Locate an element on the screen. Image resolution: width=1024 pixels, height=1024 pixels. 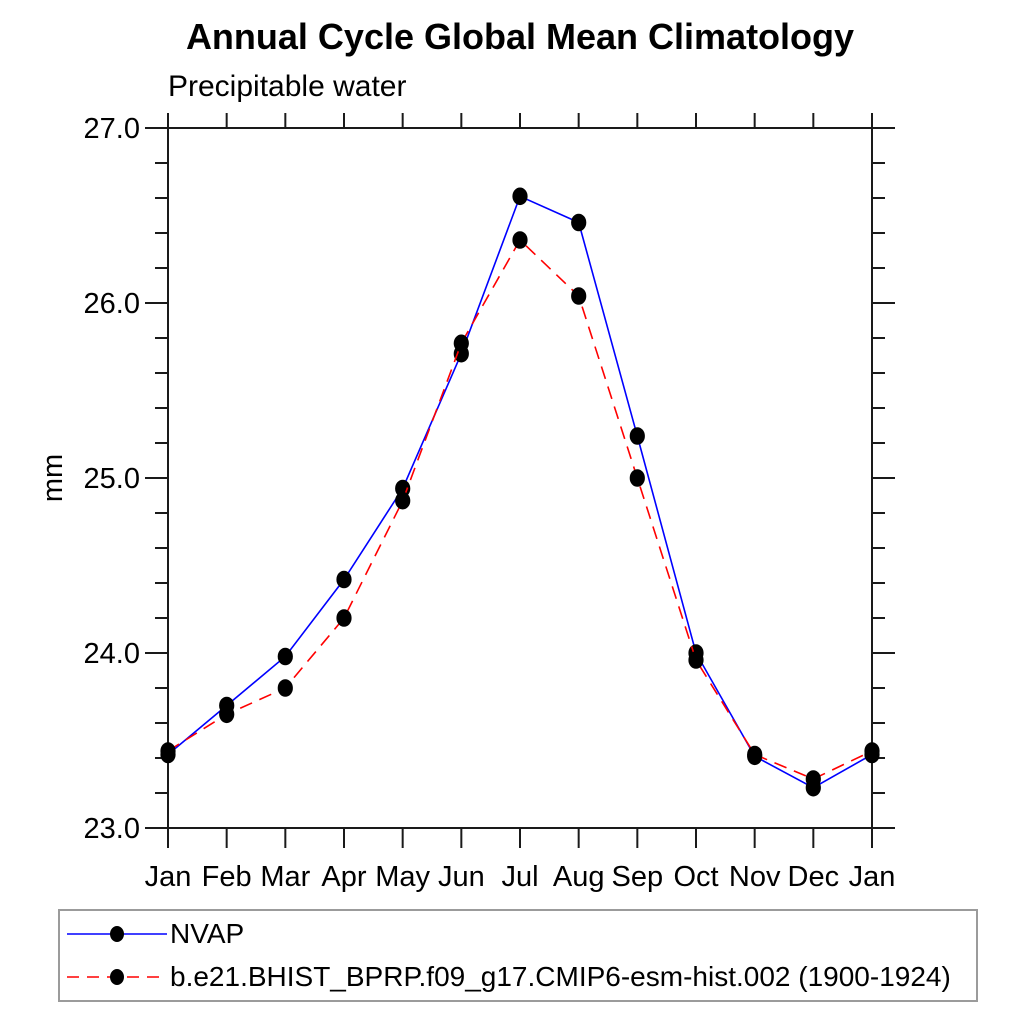
x-tick-label: Nov is located at coordinates (755, 877).